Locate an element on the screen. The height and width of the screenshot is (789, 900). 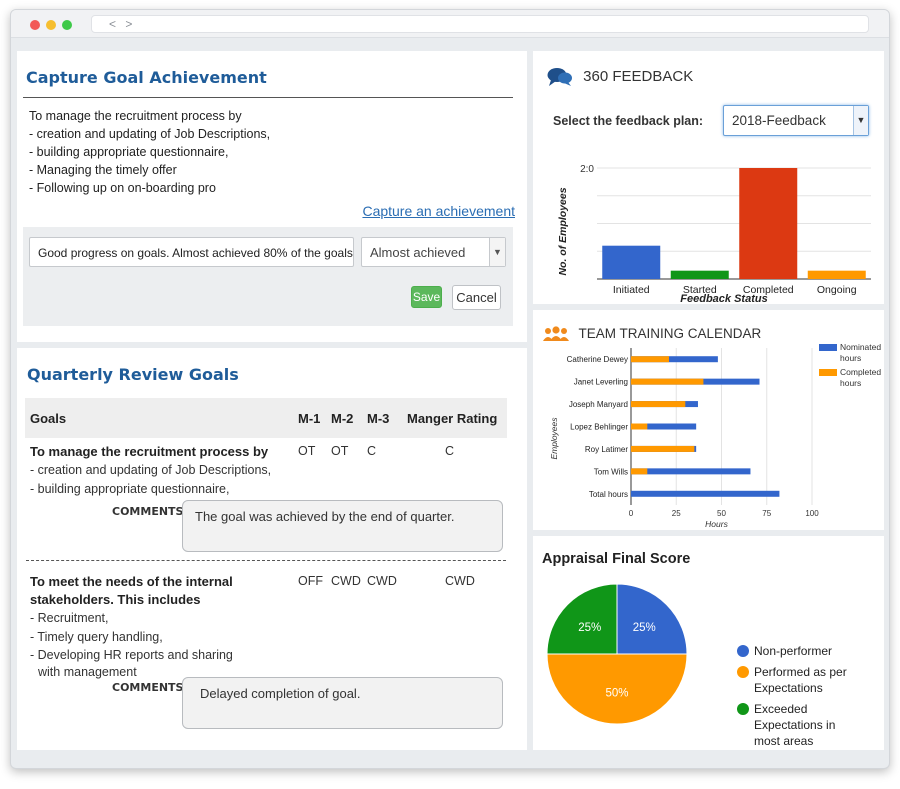
comment-box: Delayed completion of goal. is located at coordinates (342, 703).